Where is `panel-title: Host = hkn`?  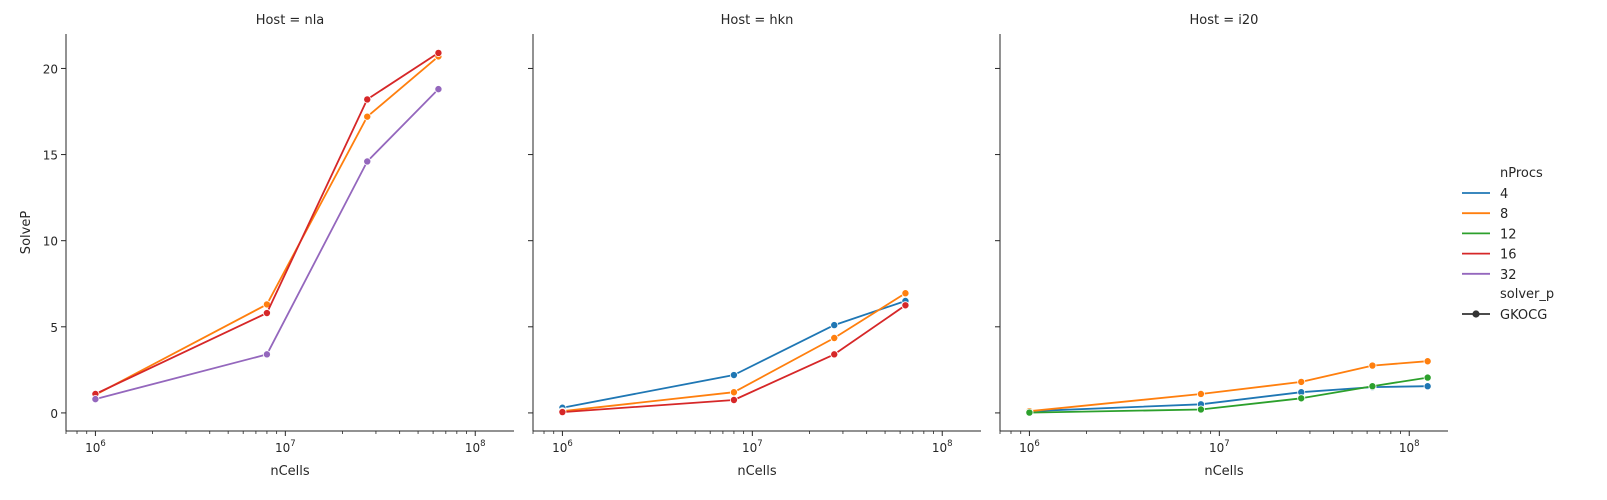
panel-title: Host = hkn is located at coordinates (757, 20).